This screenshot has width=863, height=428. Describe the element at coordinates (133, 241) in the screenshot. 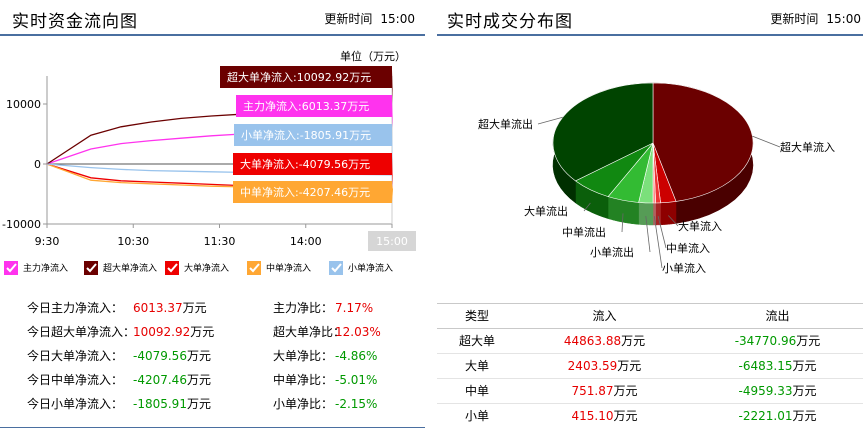

I see `x-tick-label: 10:30` at that location.